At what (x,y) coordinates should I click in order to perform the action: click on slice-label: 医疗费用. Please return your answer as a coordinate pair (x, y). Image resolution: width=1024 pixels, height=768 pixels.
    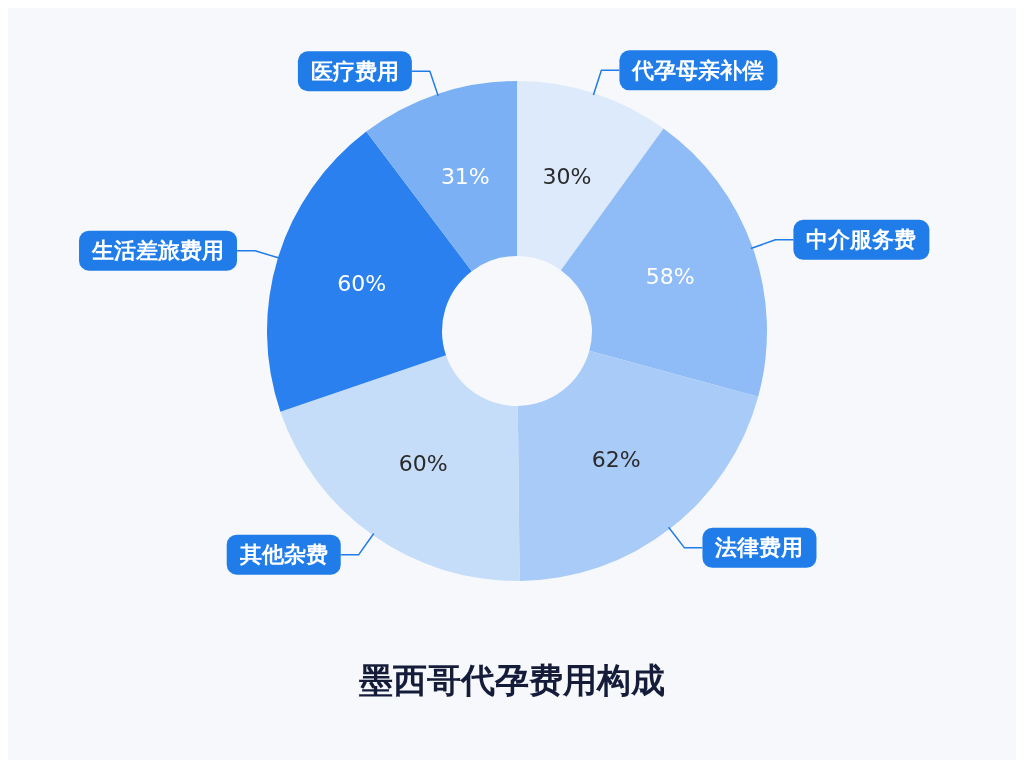
    Looking at the image, I should click on (354, 71).